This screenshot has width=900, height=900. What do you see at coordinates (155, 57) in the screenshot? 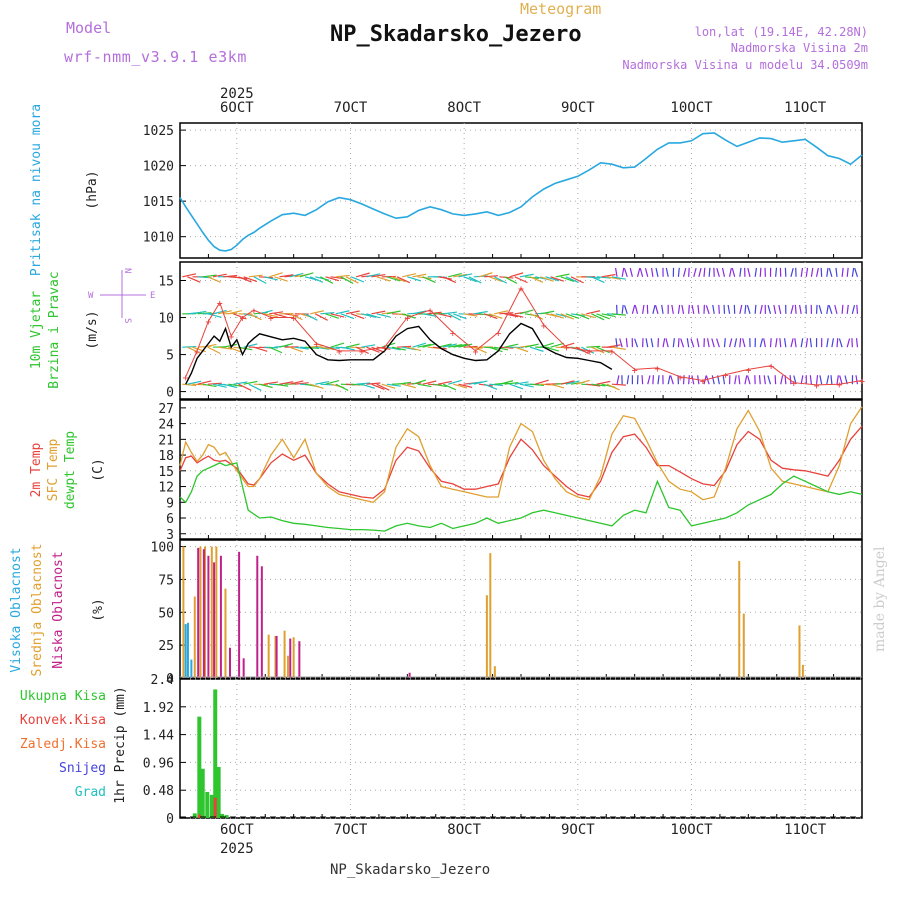
I see `model-name: wrf-nmm_v3.9.1 e3km` at bounding box center [155, 57].